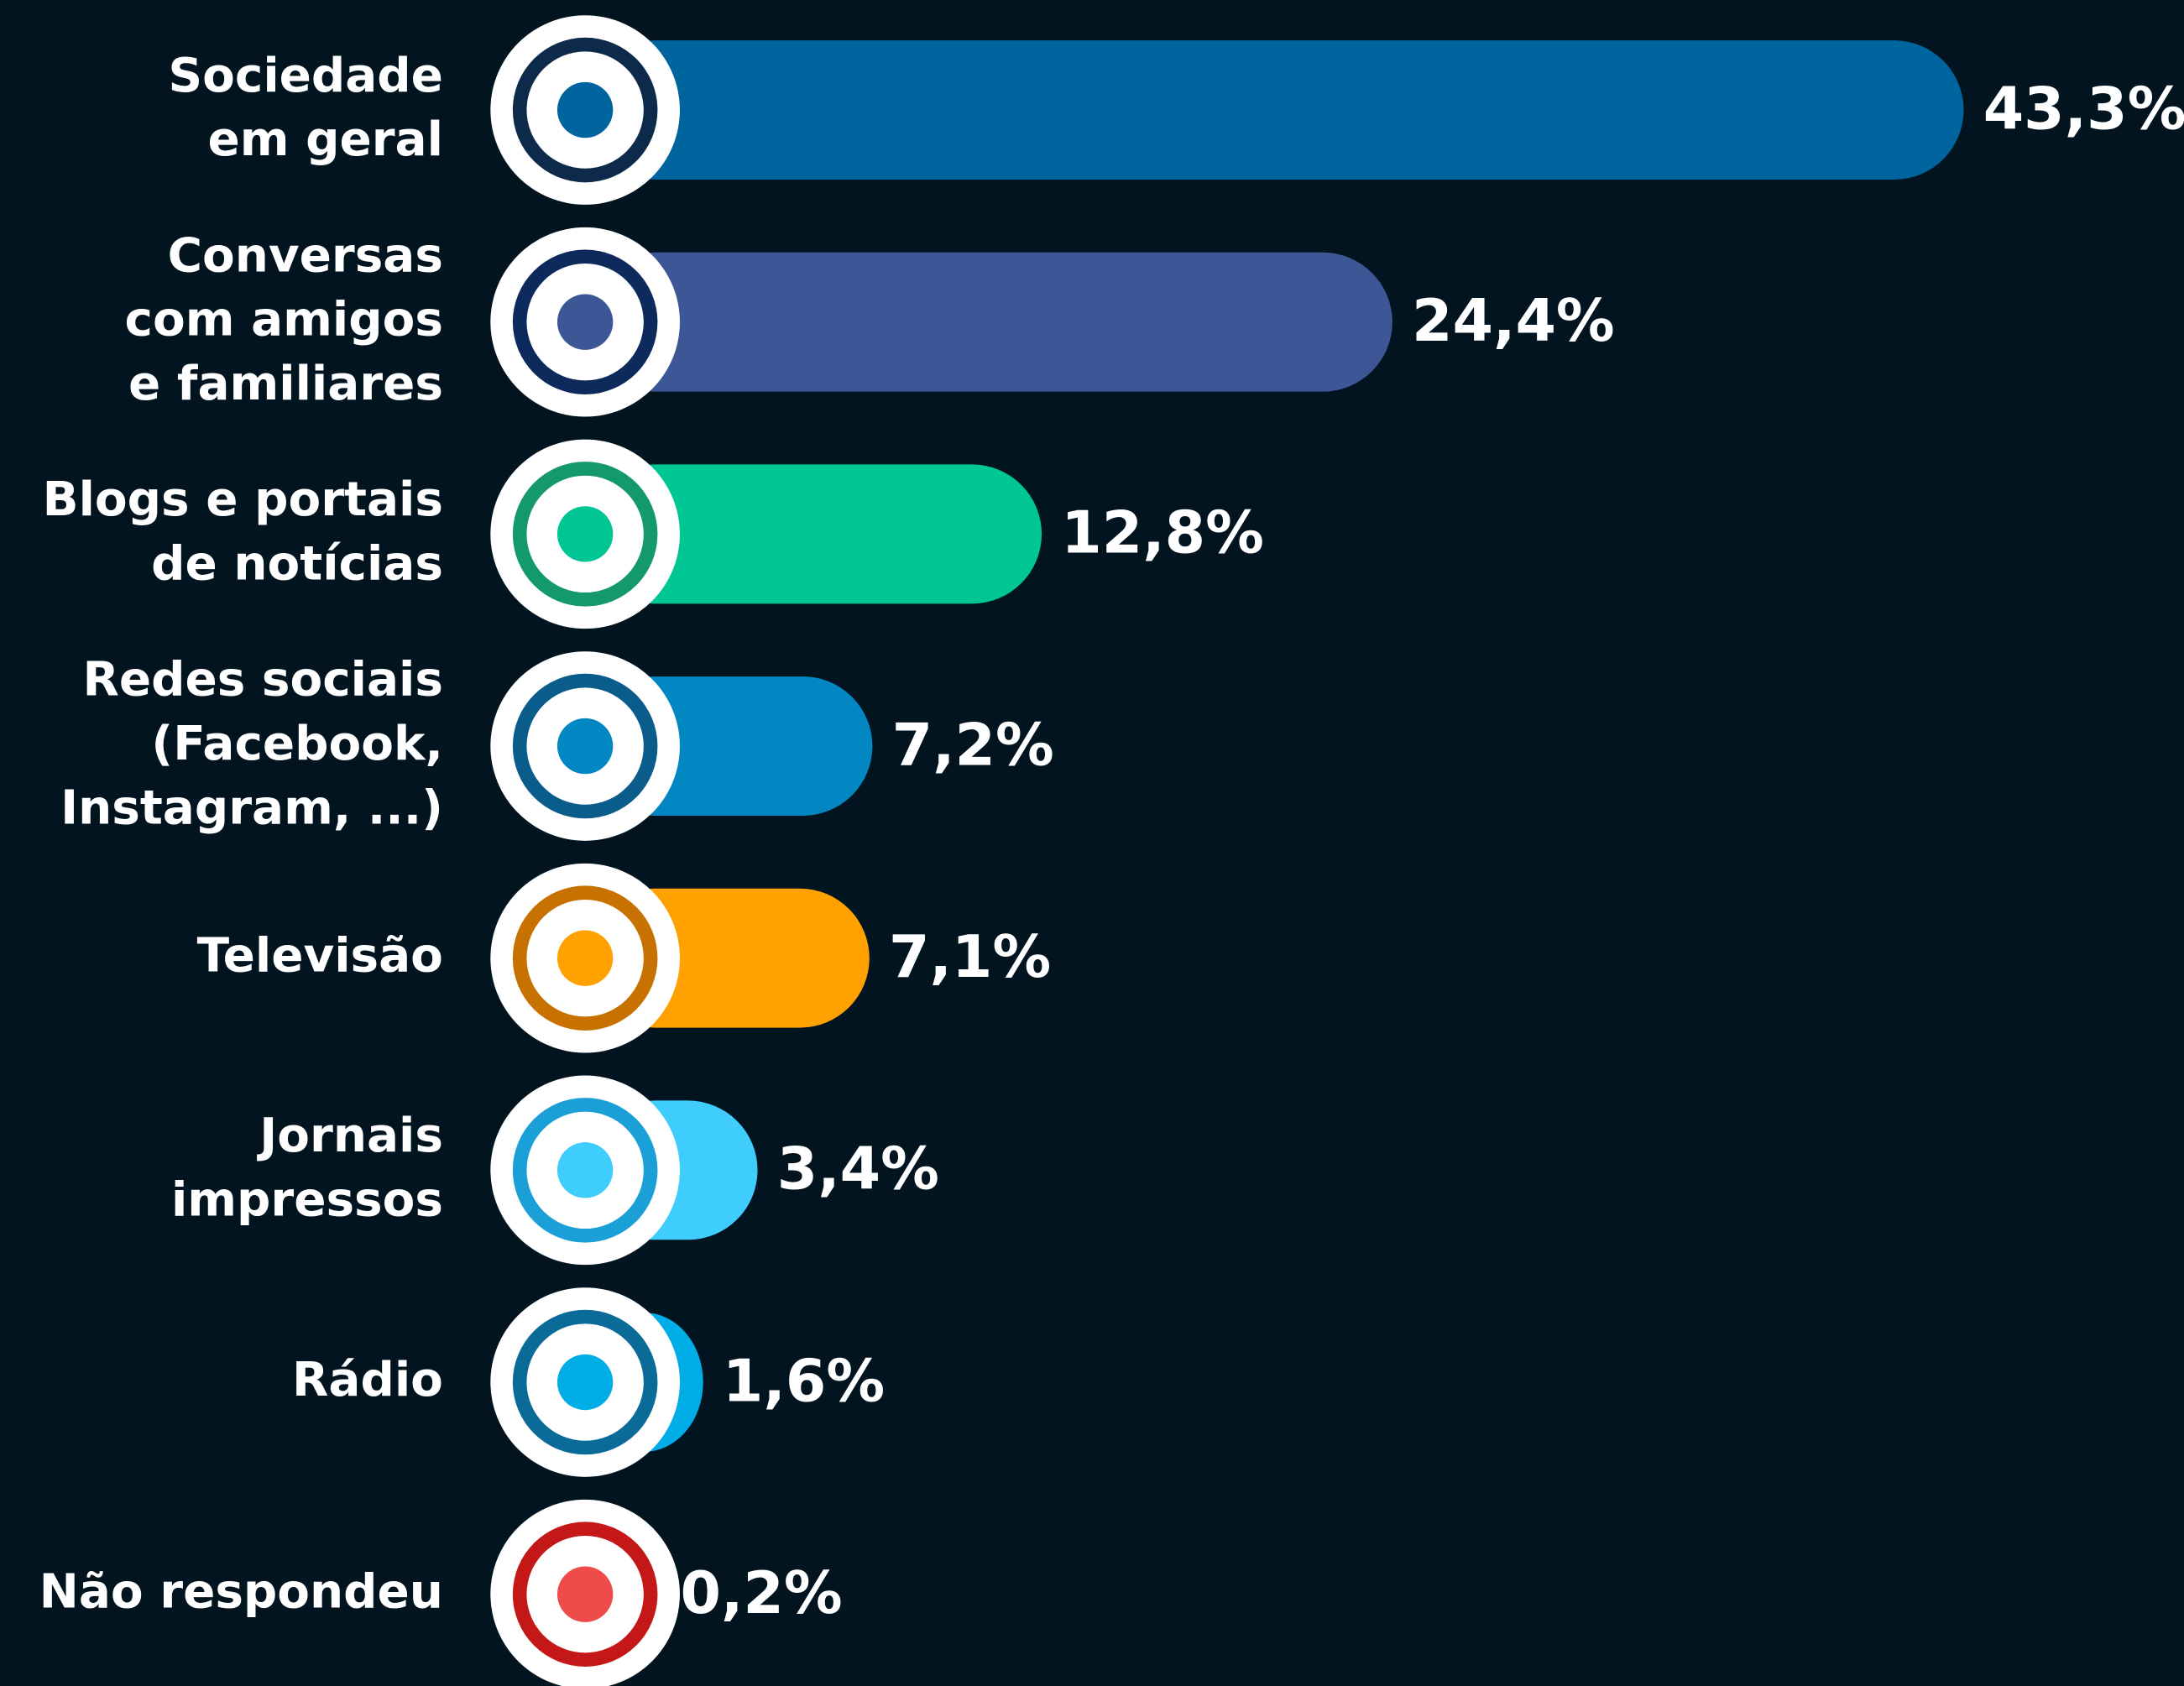 This screenshot has height=1686, width=2184. I want to click on category-label: Rádio, so click(367, 1380).